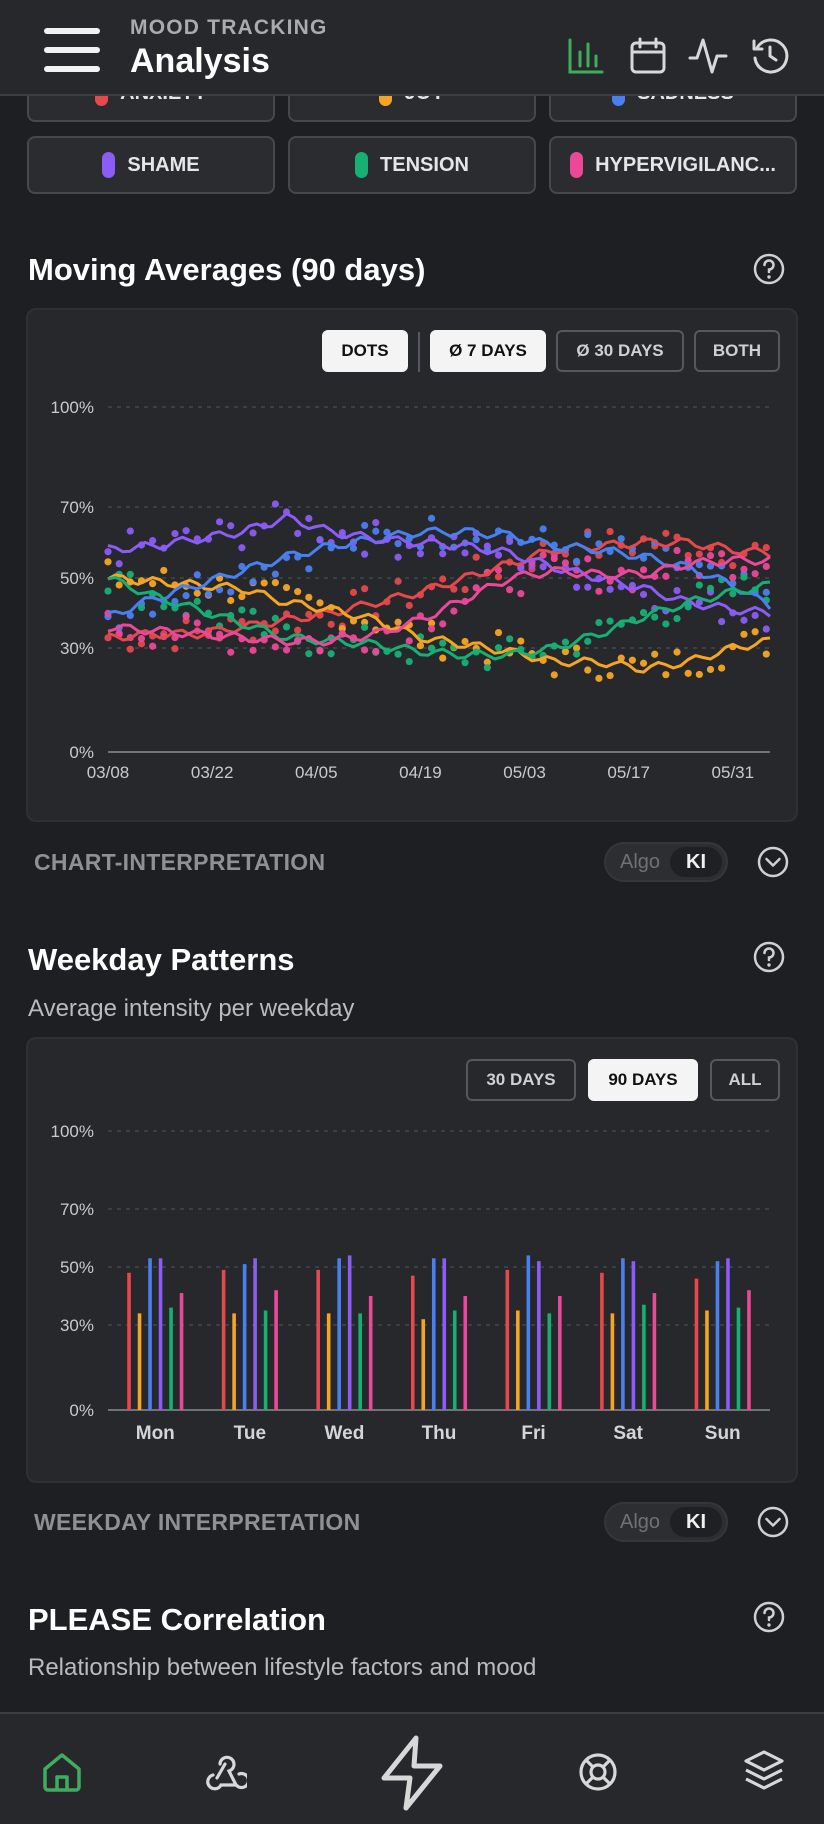  I want to click on x-tick-label: 05/03, so click(524, 772).